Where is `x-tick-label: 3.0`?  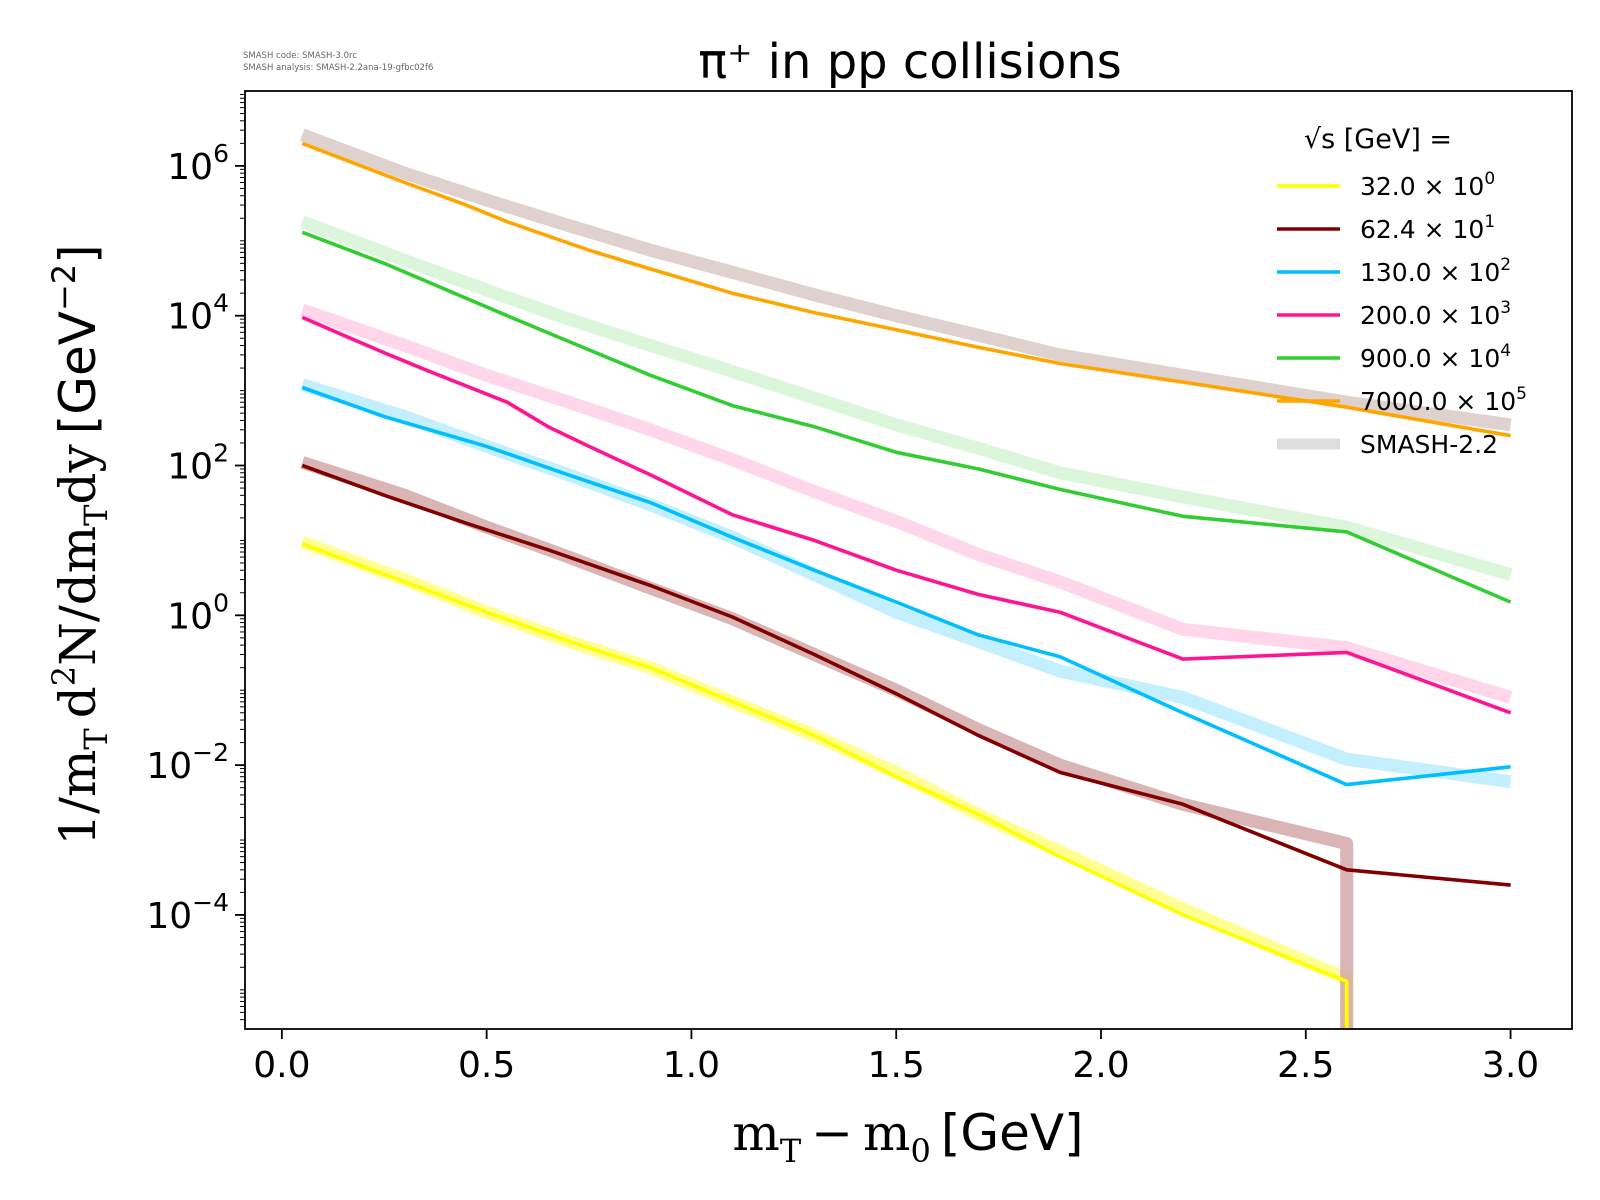
x-tick-label: 3.0 is located at coordinates (1510, 1065).